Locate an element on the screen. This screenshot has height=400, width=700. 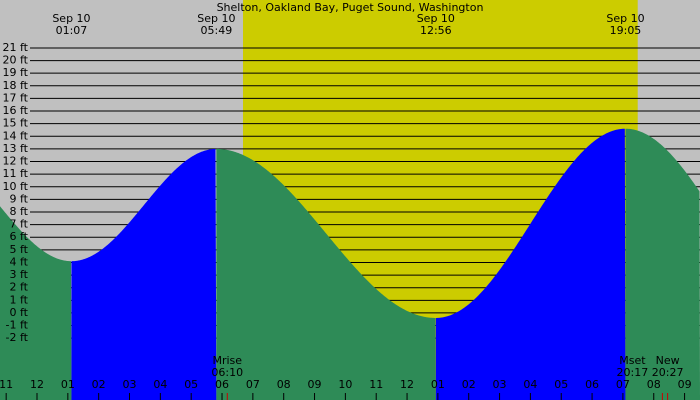
y-tick-label: 13 ft is located at coordinates (16, 148).